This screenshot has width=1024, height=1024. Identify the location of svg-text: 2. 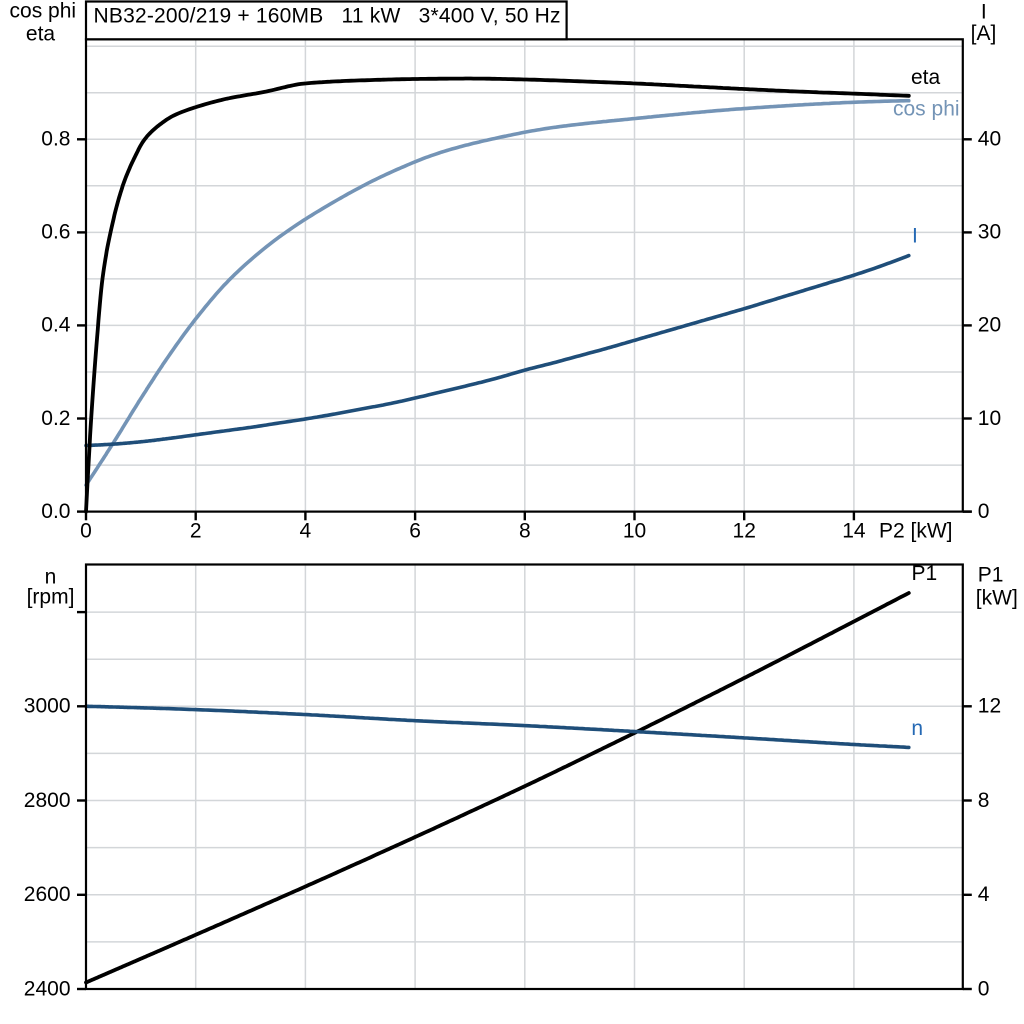
(196, 531).